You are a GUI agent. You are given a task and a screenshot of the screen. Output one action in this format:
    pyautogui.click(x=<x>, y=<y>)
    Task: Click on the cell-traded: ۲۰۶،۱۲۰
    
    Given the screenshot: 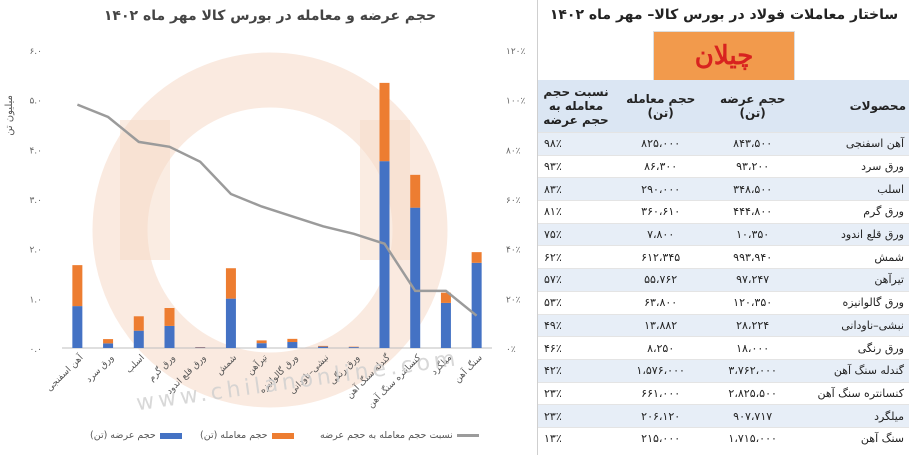 What is the action you would take?
    pyautogui.click(x=661, y=416)
    